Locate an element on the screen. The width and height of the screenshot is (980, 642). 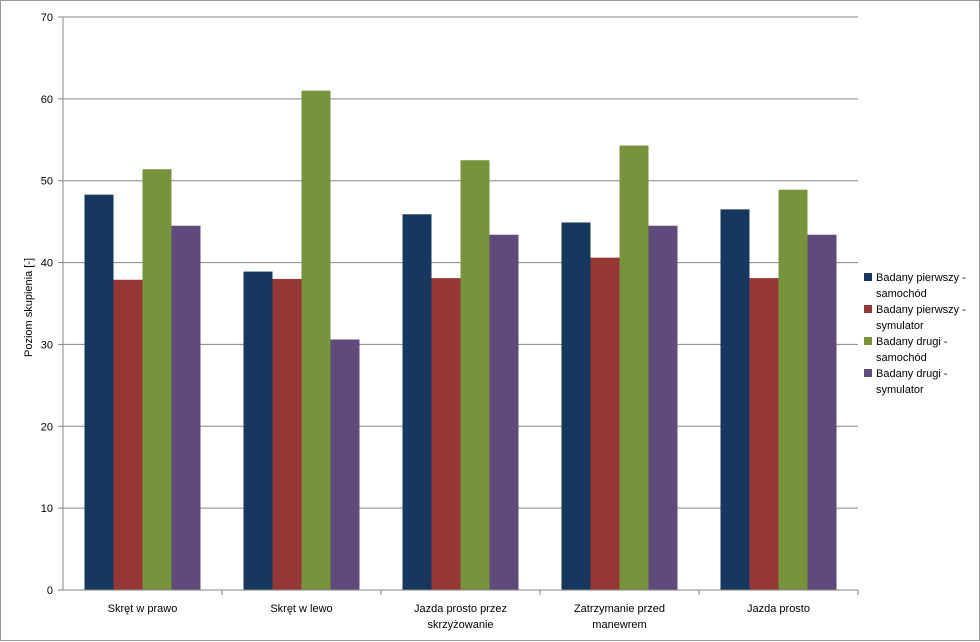
y-tick-label: 30 is located at coordinates (47, 345).